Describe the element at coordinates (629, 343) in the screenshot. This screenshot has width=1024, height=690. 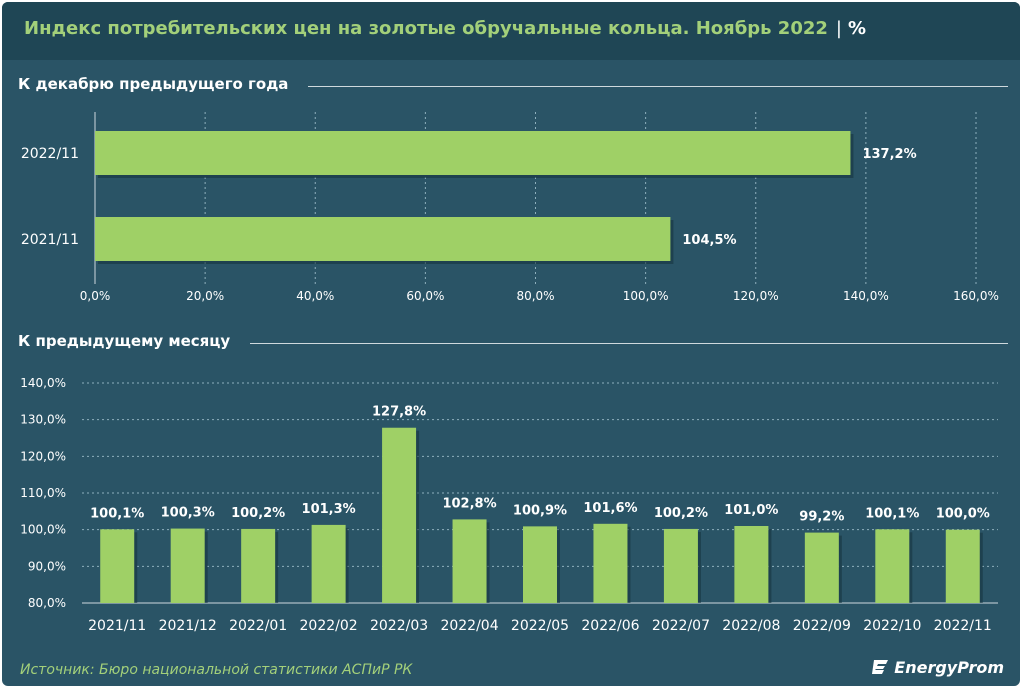
I see `section-rule-mom` at that location.